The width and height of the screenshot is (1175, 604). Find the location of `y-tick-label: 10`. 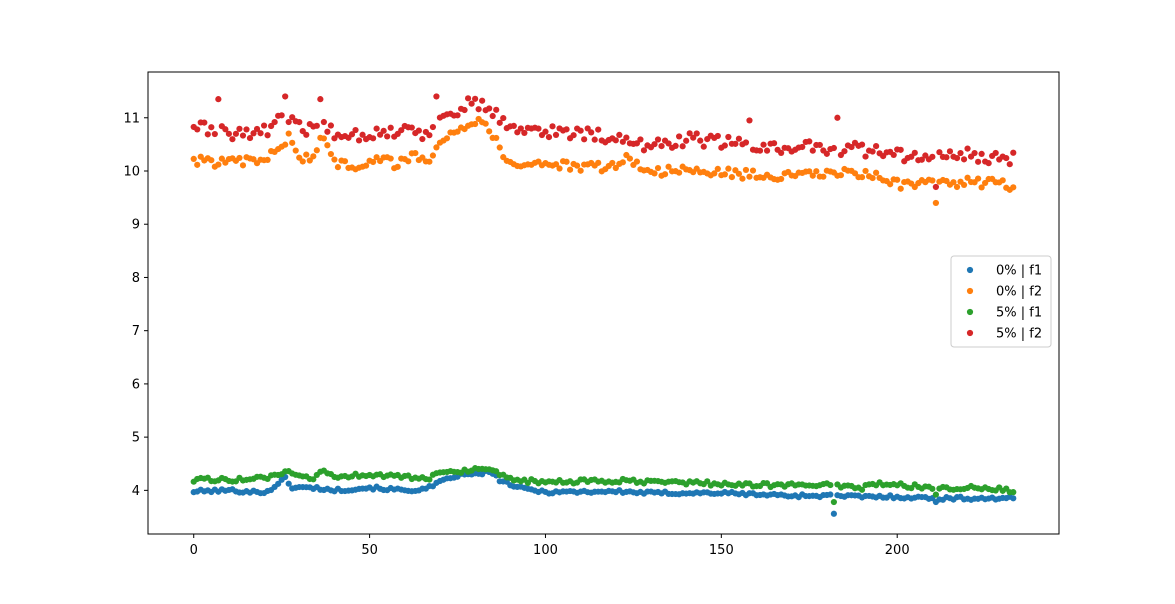

y-tick-label: 10 is located at coordinates (131, 172).